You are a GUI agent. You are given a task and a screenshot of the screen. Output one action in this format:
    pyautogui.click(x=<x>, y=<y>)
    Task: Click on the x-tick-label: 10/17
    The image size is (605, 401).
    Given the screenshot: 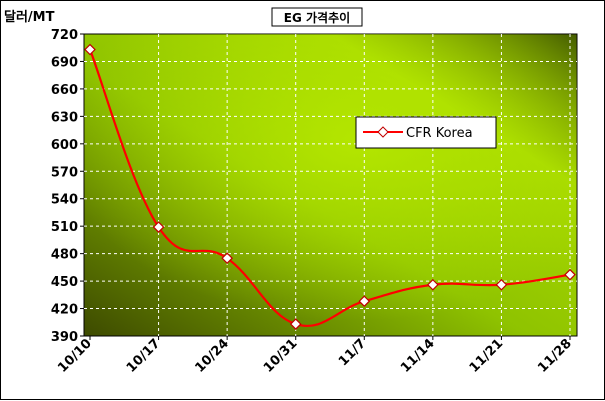 What is the action you would take?
    pyautogui.click(x=144, y=356)
    